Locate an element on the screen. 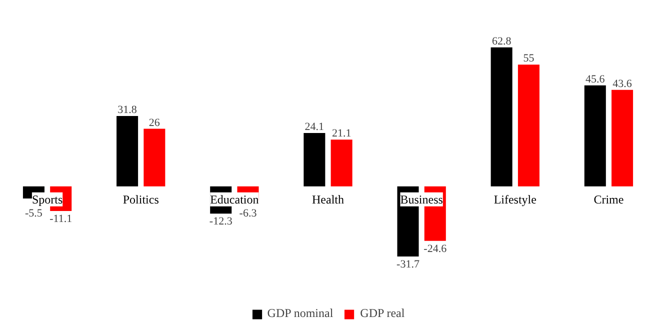  data-label: -5.5 is located at coordinates (34, 213).